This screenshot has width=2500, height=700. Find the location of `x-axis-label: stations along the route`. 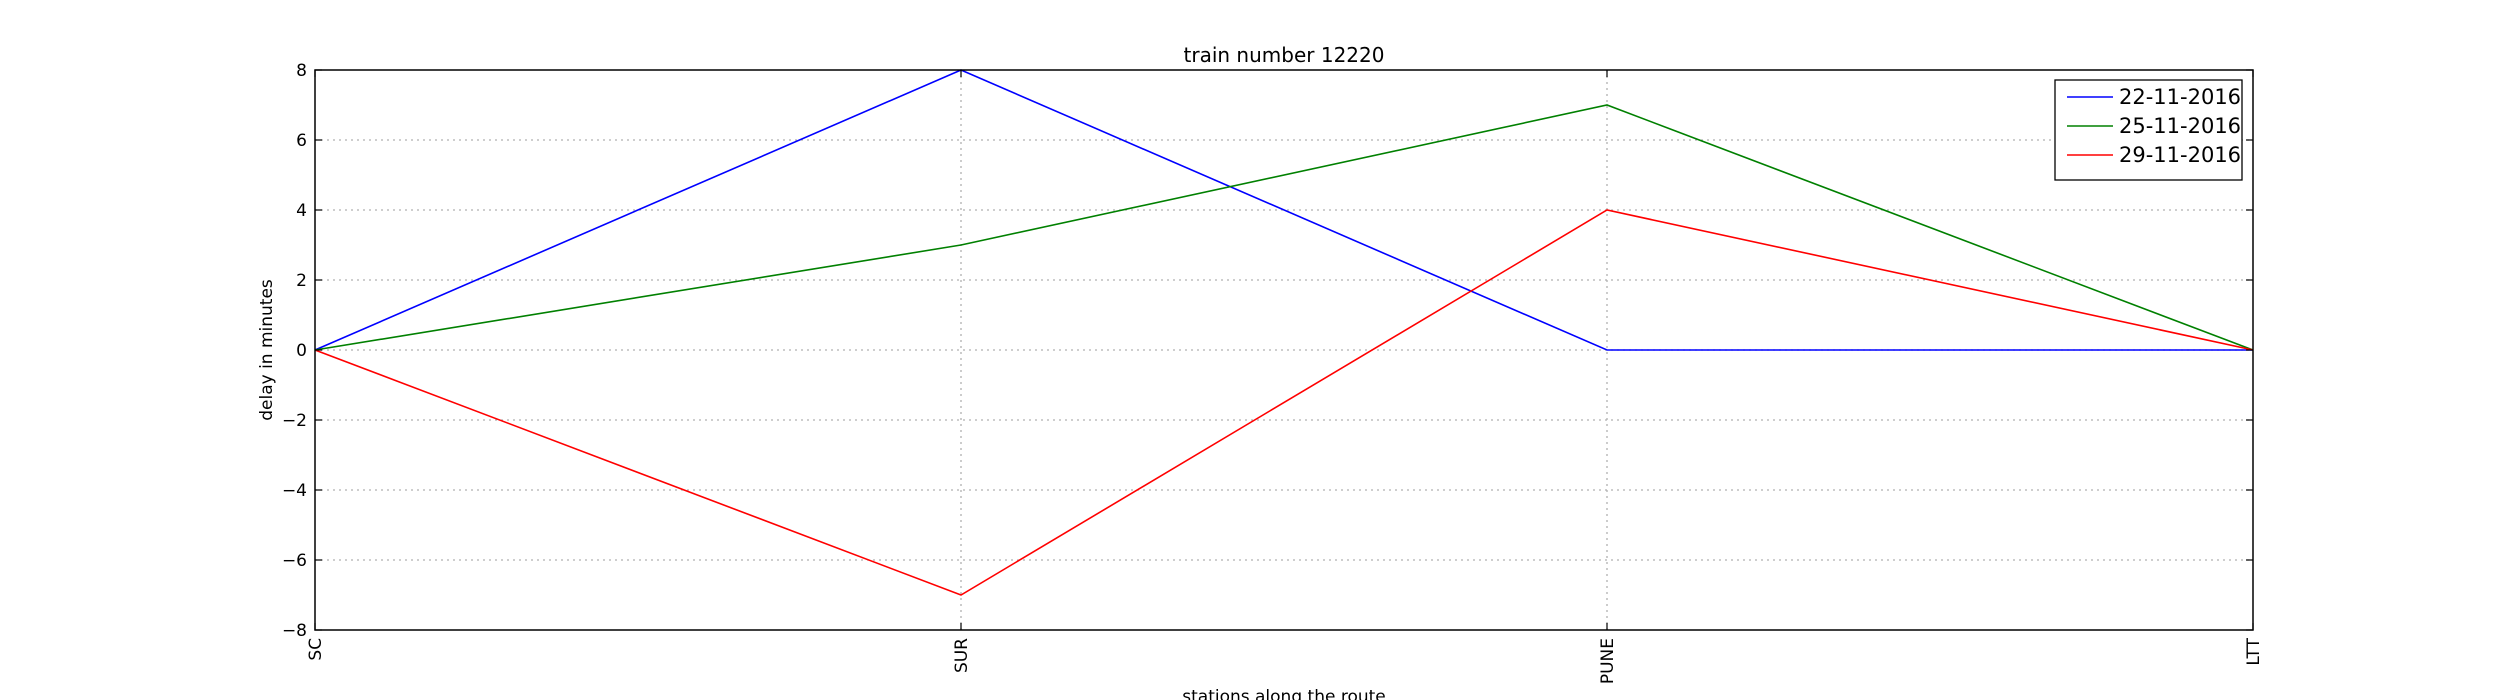

x-axis-label: stations along the route is located at coordinates (1284, 693).